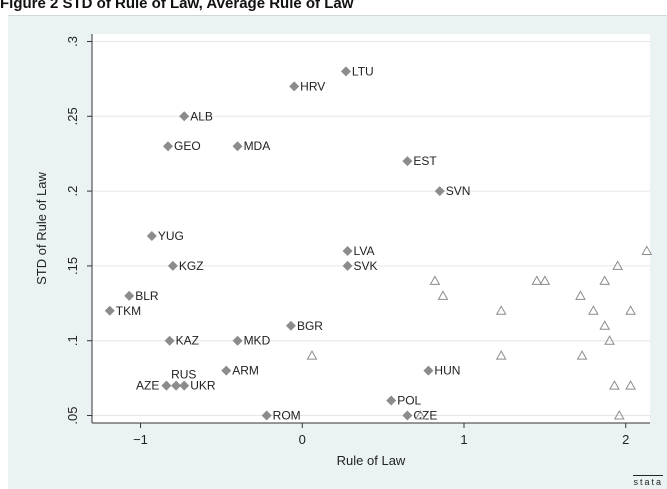  I want to click on data-point-label: YUG, so click(171, 236).